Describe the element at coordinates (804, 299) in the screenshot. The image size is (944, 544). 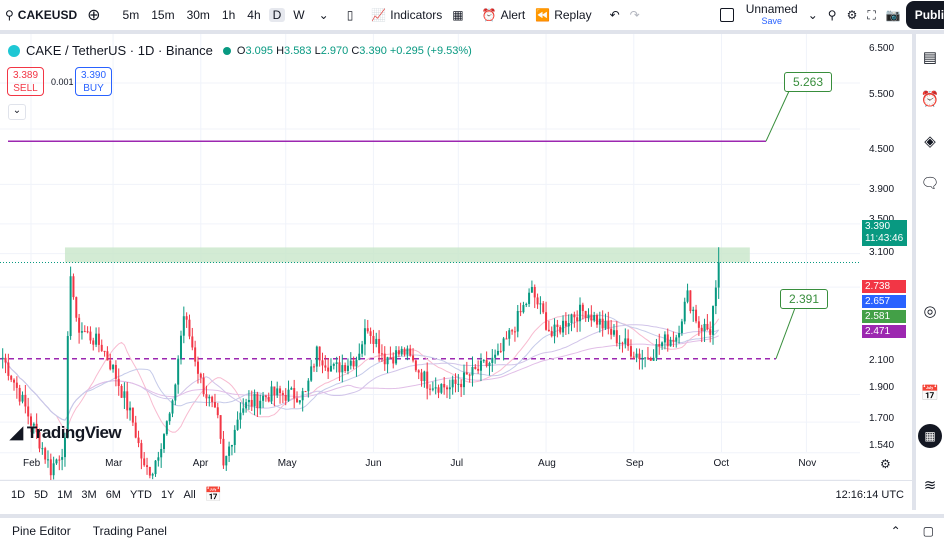
I see `lower-target-callout: 2.391` at that location.